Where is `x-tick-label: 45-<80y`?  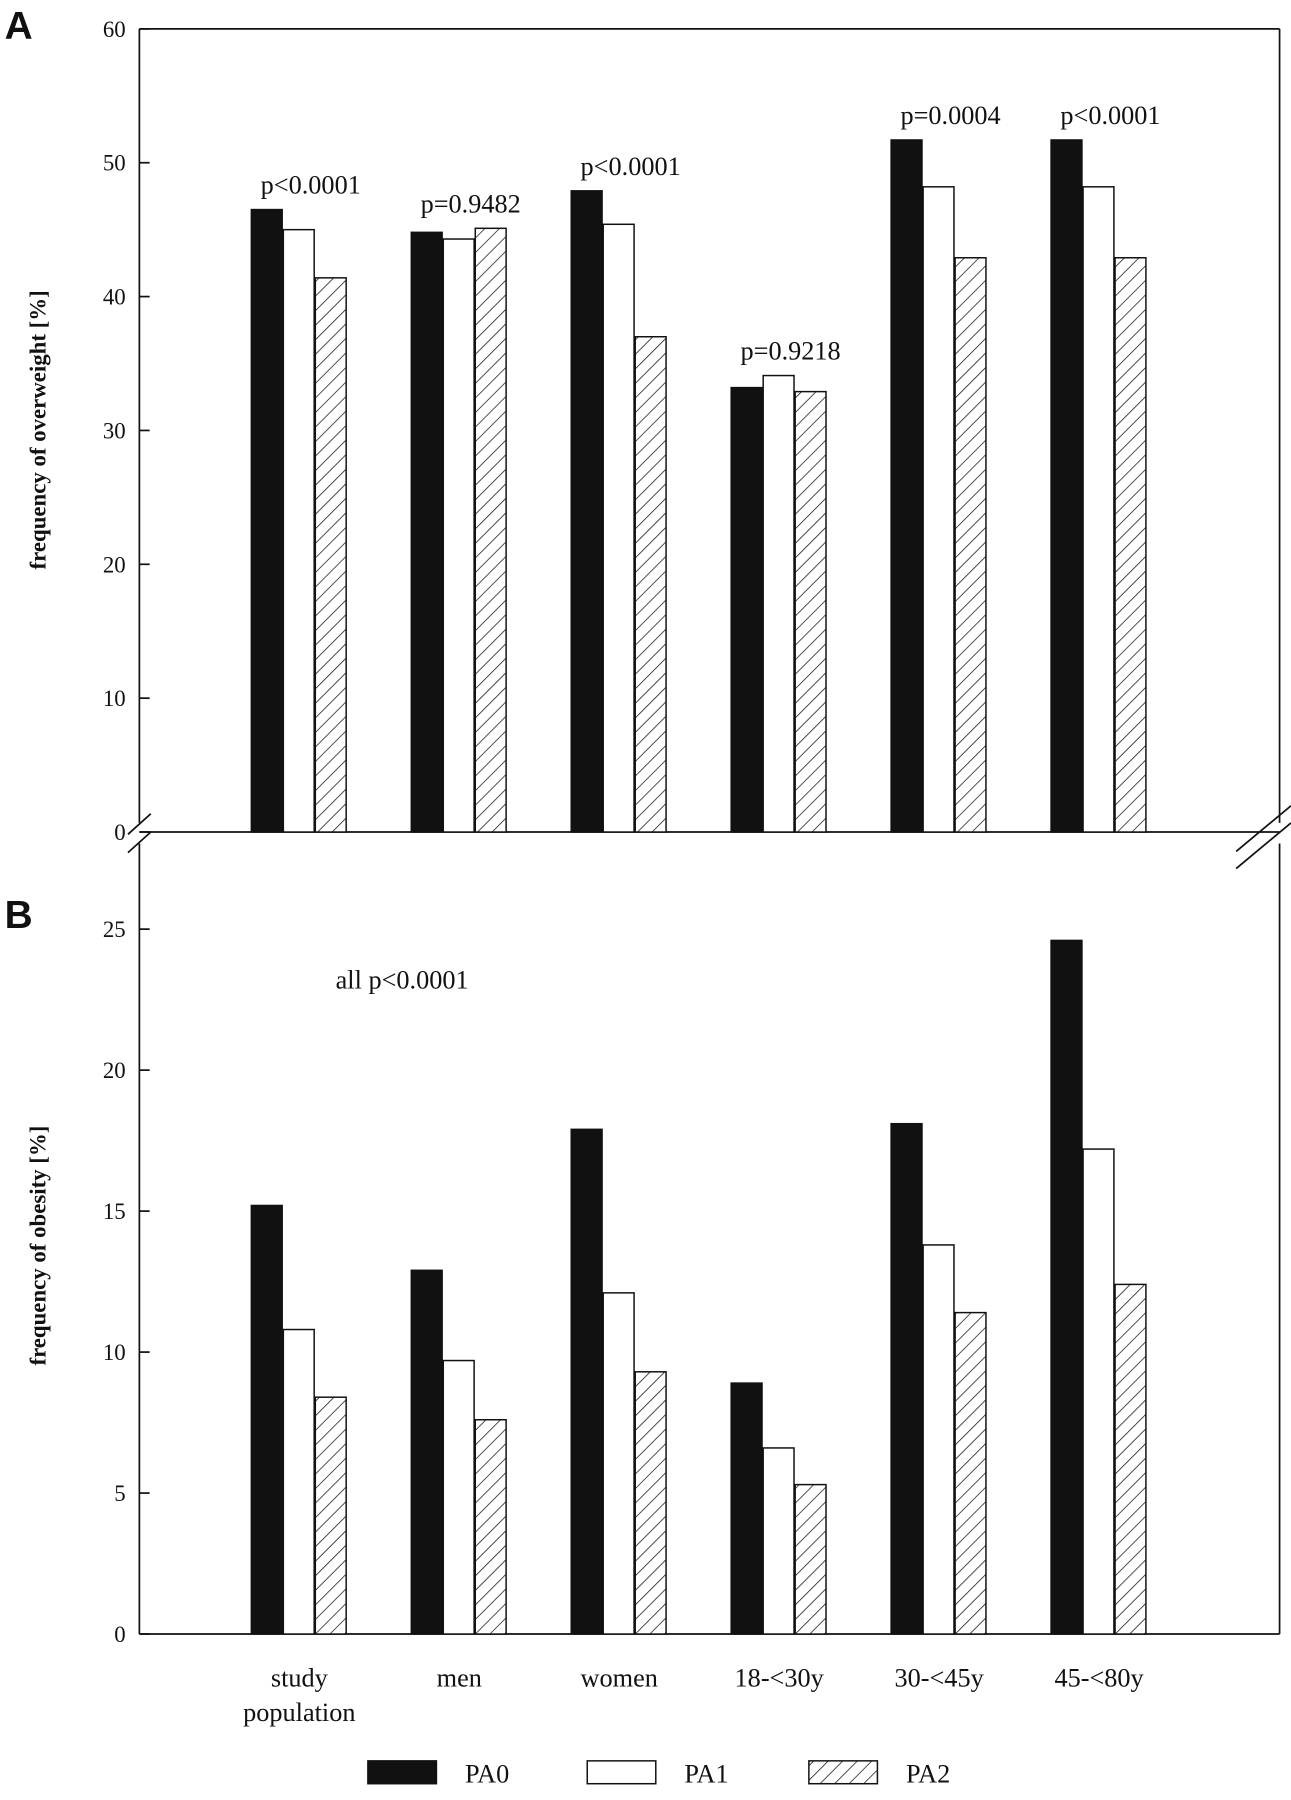 x-tick-label: 45-<80y is located at coordinates (1099, 1678).